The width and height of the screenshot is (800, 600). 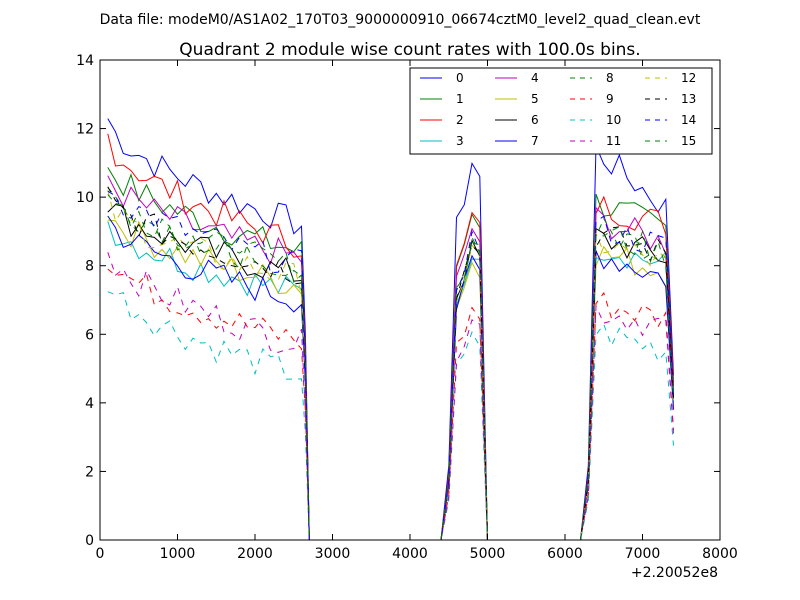 I want to click on legend-label-6: 6, so click(x=535, y=120).